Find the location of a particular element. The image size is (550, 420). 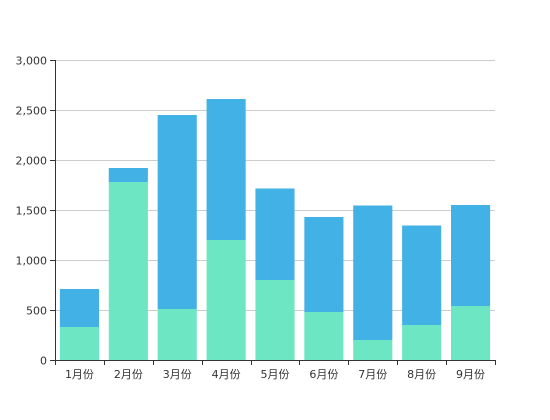

x-tick-label: 2月份 is located at coordinates (128, 374).